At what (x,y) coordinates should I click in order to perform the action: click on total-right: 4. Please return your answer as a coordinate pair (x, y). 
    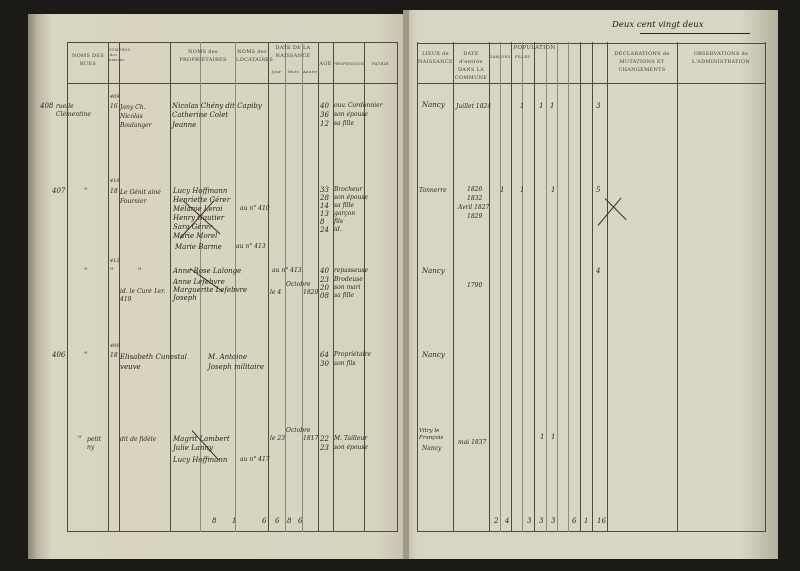
    Looking at the image, I should click on (507, 521).